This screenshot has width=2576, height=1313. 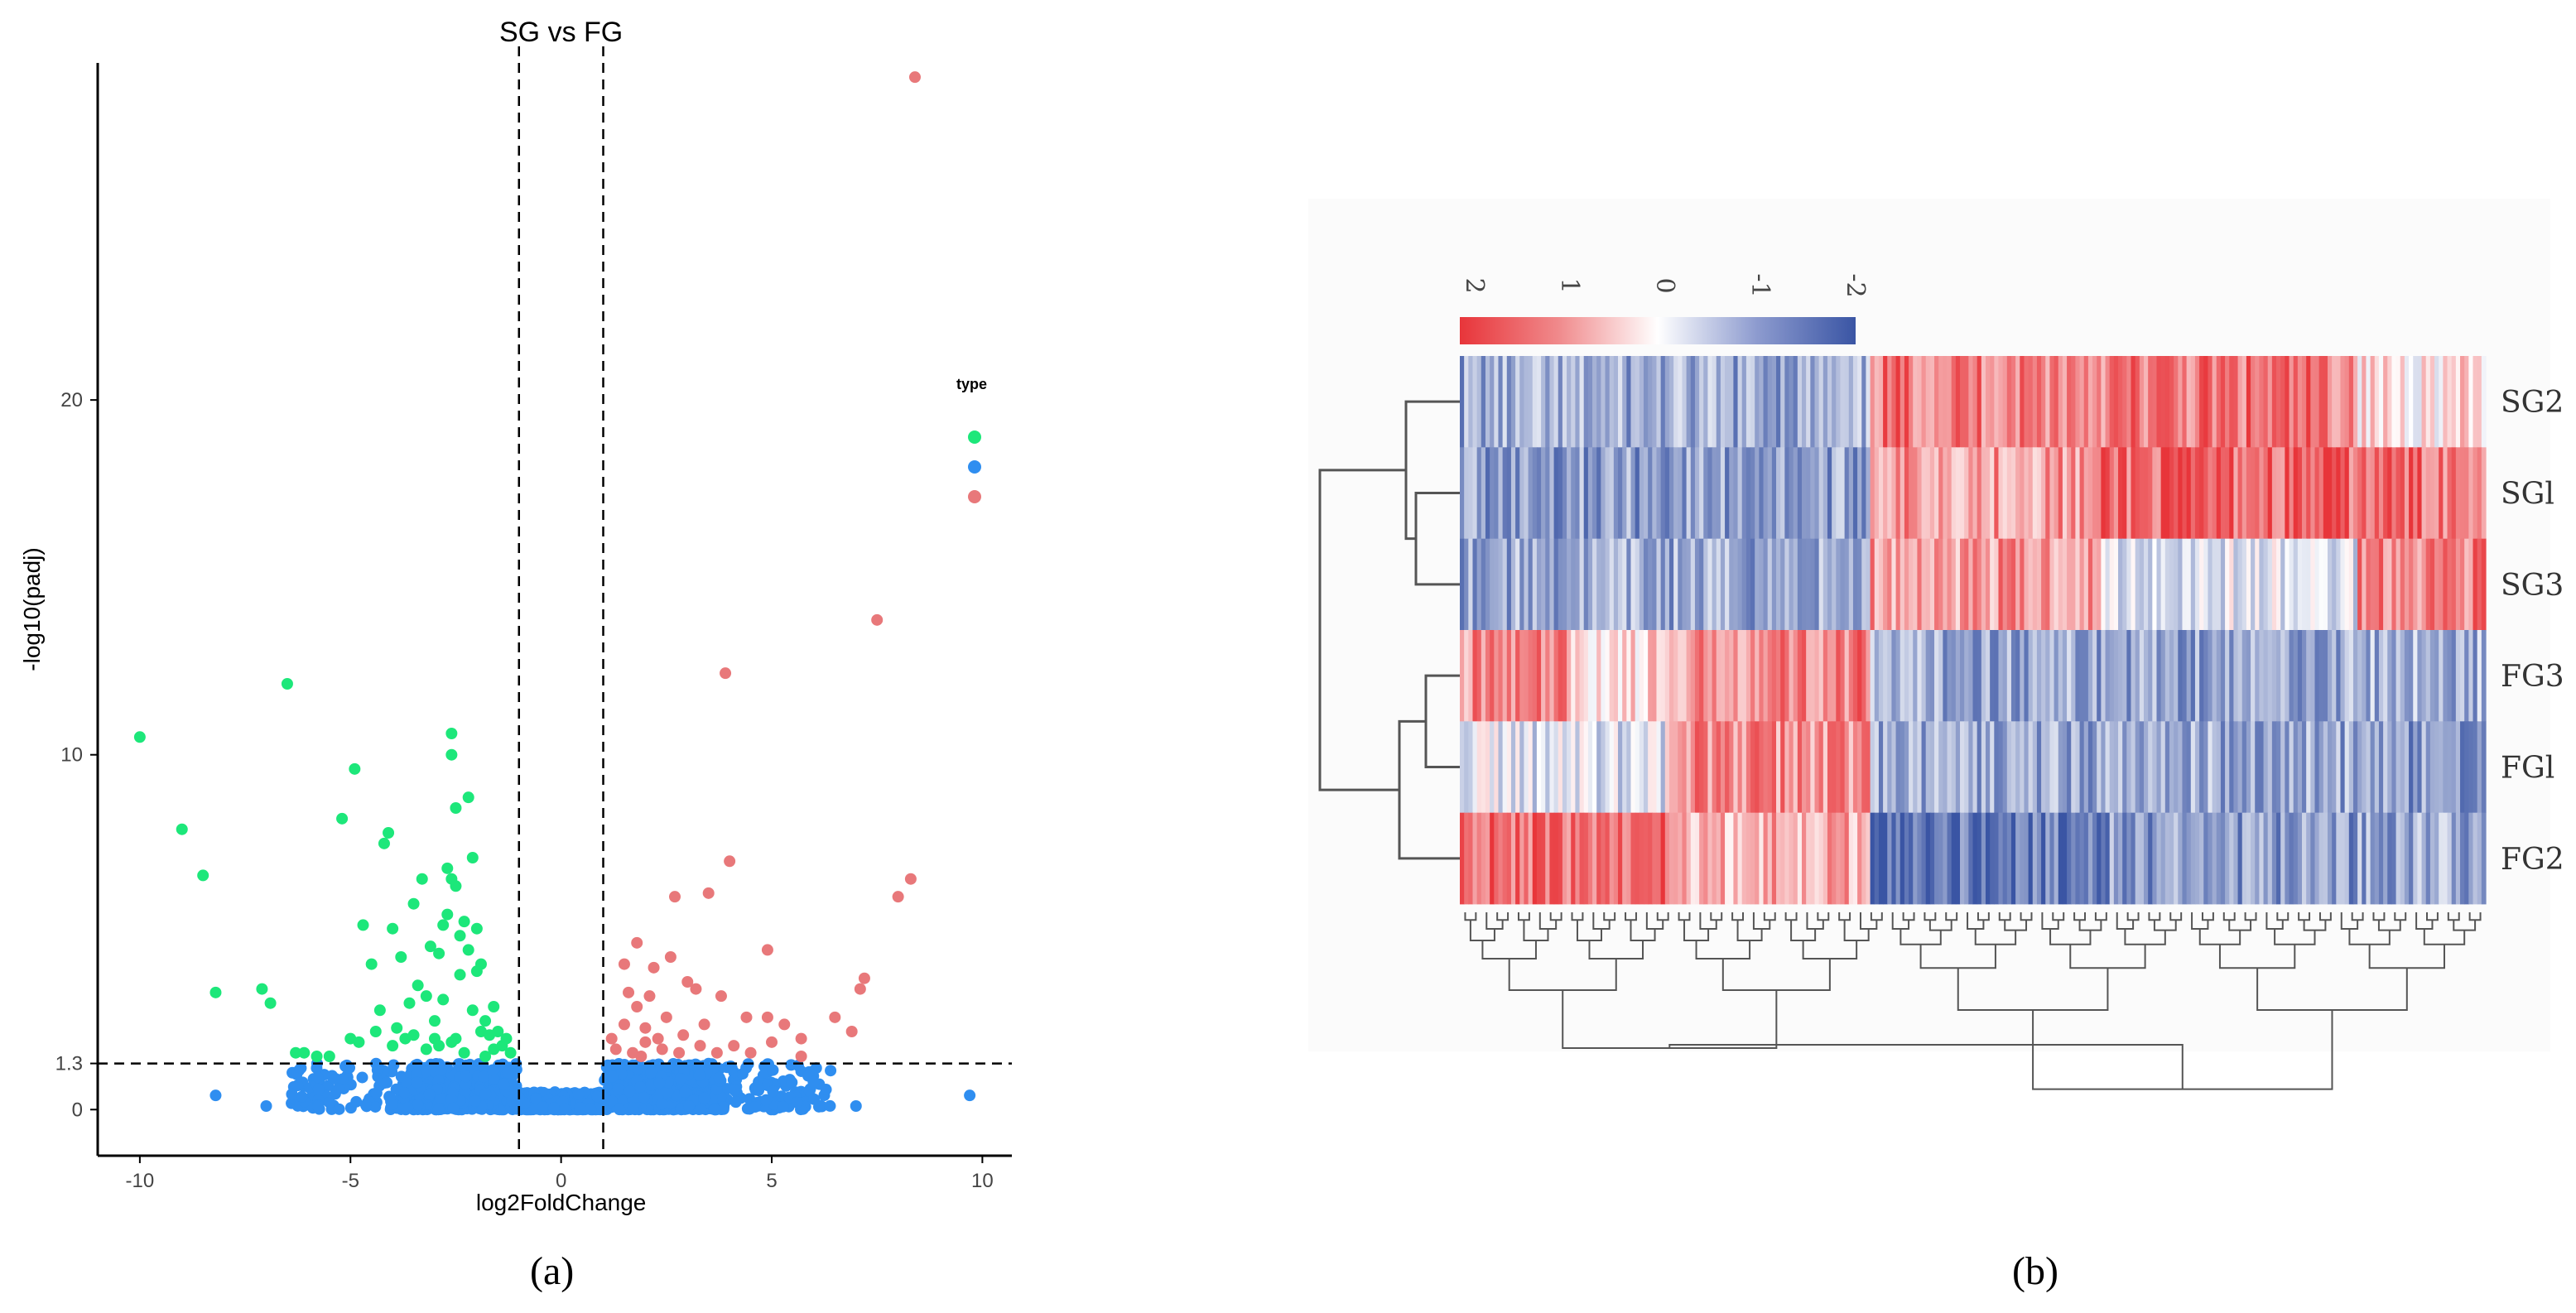 I want to click on color-scale-label: -2, so click(x=1855, y=285).